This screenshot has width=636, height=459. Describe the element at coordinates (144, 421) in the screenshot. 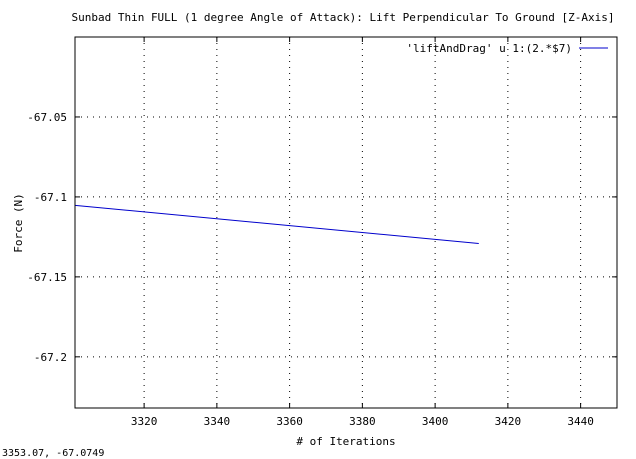

I see `x-tick-label: 3320` at that location.